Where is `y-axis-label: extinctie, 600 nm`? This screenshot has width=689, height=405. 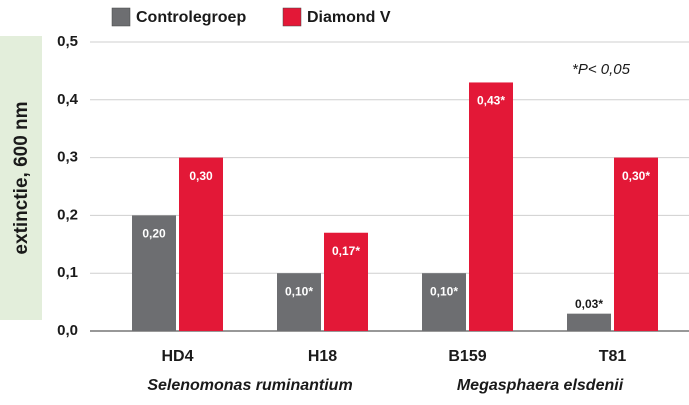
y-axis-label: extinctie, 600 nm is located at coordinates (21, 177).